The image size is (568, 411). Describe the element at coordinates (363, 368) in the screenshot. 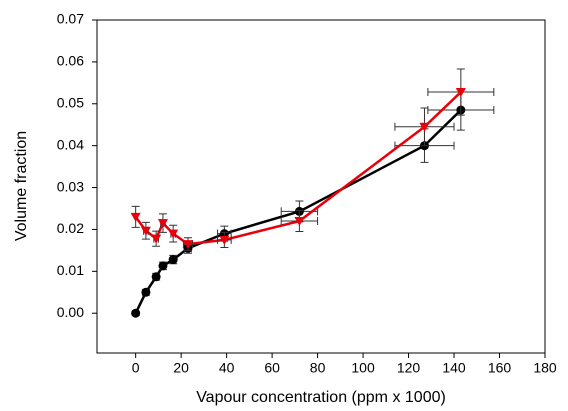

I see `x-tick-label: 100` at that location.